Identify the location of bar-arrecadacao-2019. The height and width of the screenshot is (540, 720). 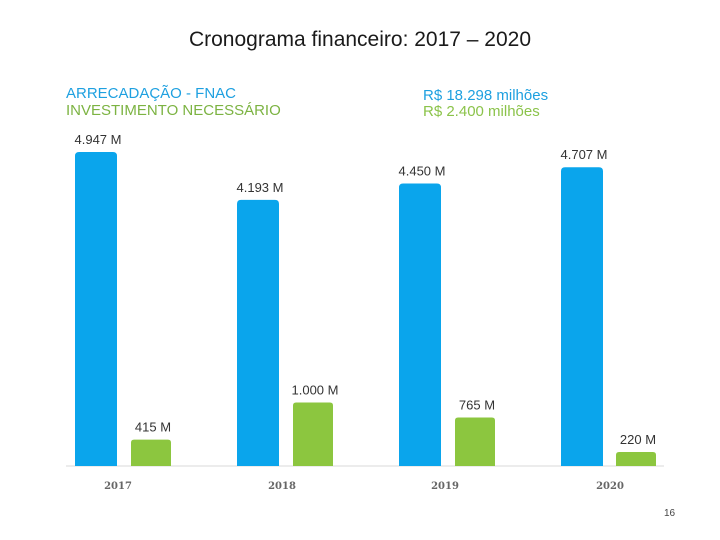
(420, 324).